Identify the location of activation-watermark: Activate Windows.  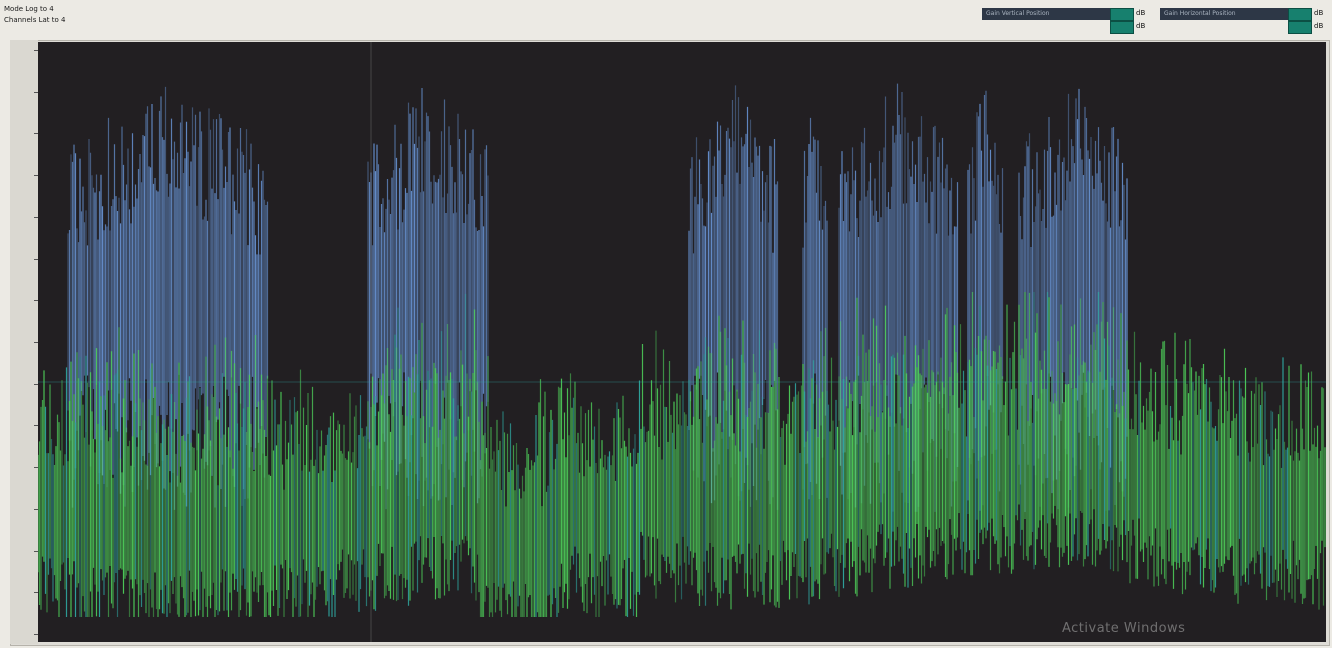
(1124, 628).